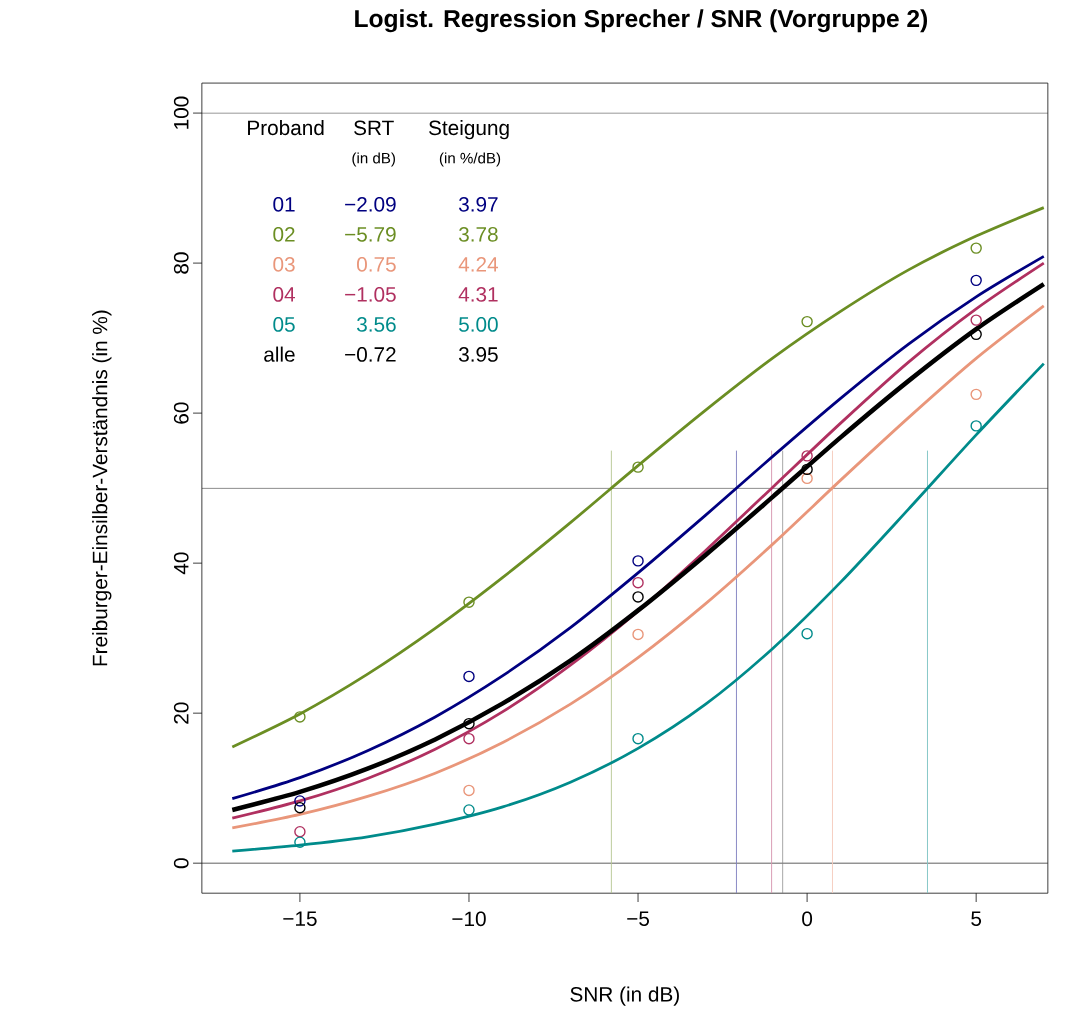  Describe the element at coordinates (478, 354) in the screenshot. I see `annotation: 3.95` at that location.